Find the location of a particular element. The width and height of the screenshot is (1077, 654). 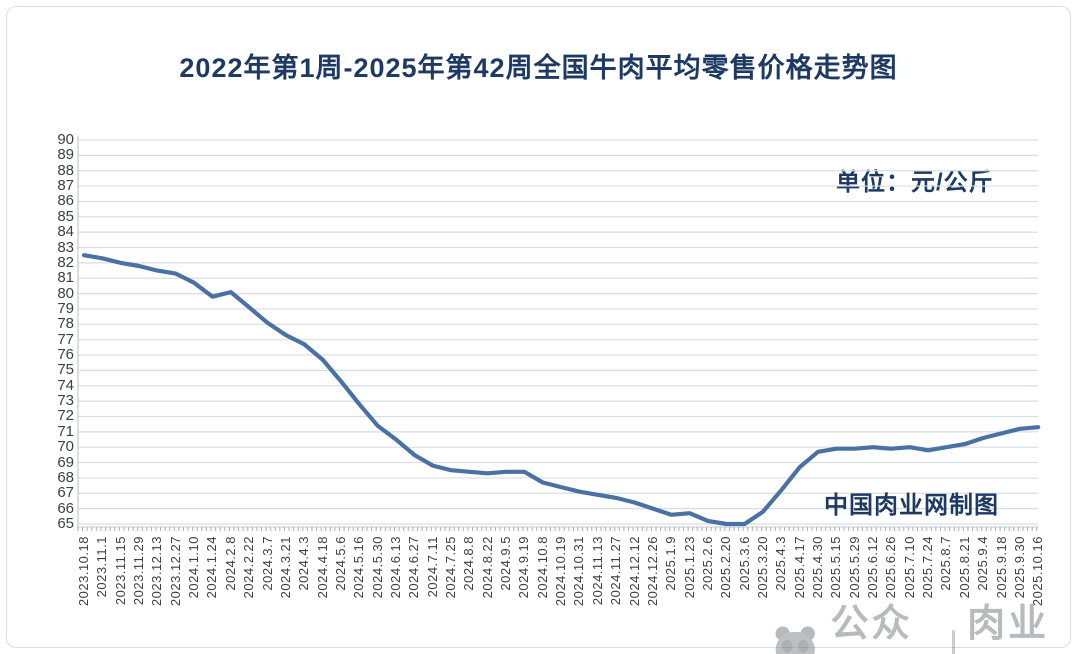

x-axis-label: 2025.8.7 is located at coordinates (946, 563).